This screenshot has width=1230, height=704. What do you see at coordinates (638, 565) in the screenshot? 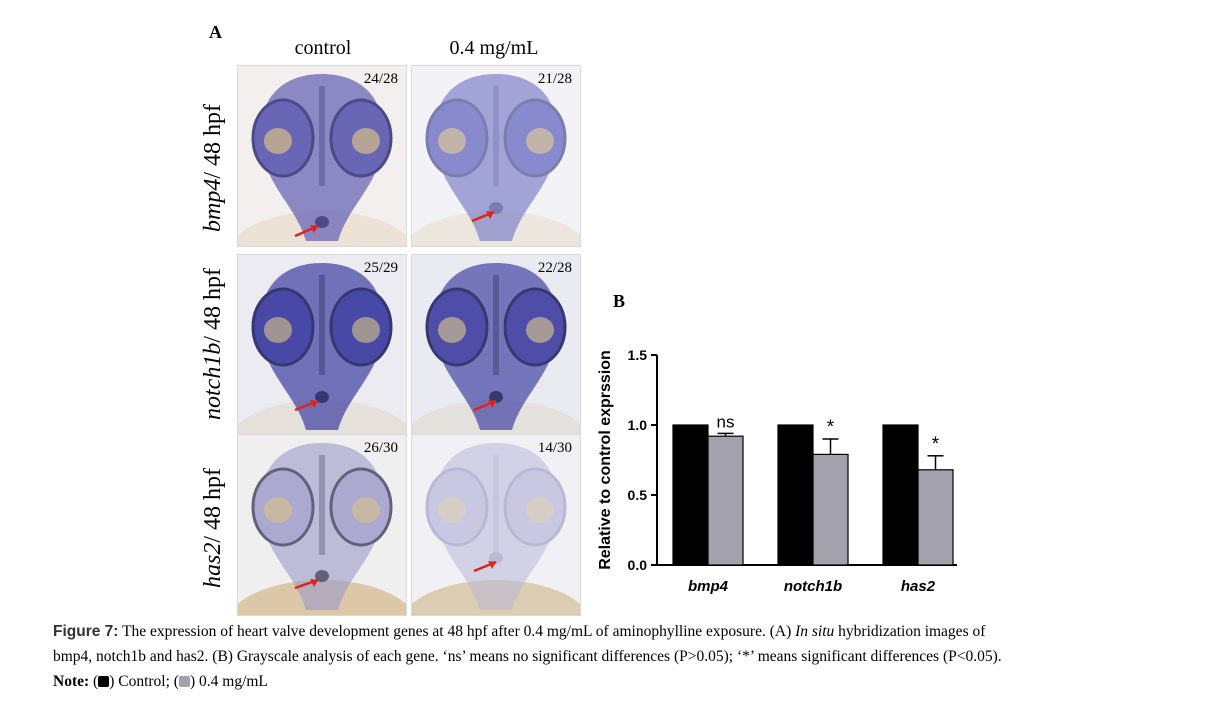
I see `y-tick-label: 0.0` at bounding box center [638, 565].